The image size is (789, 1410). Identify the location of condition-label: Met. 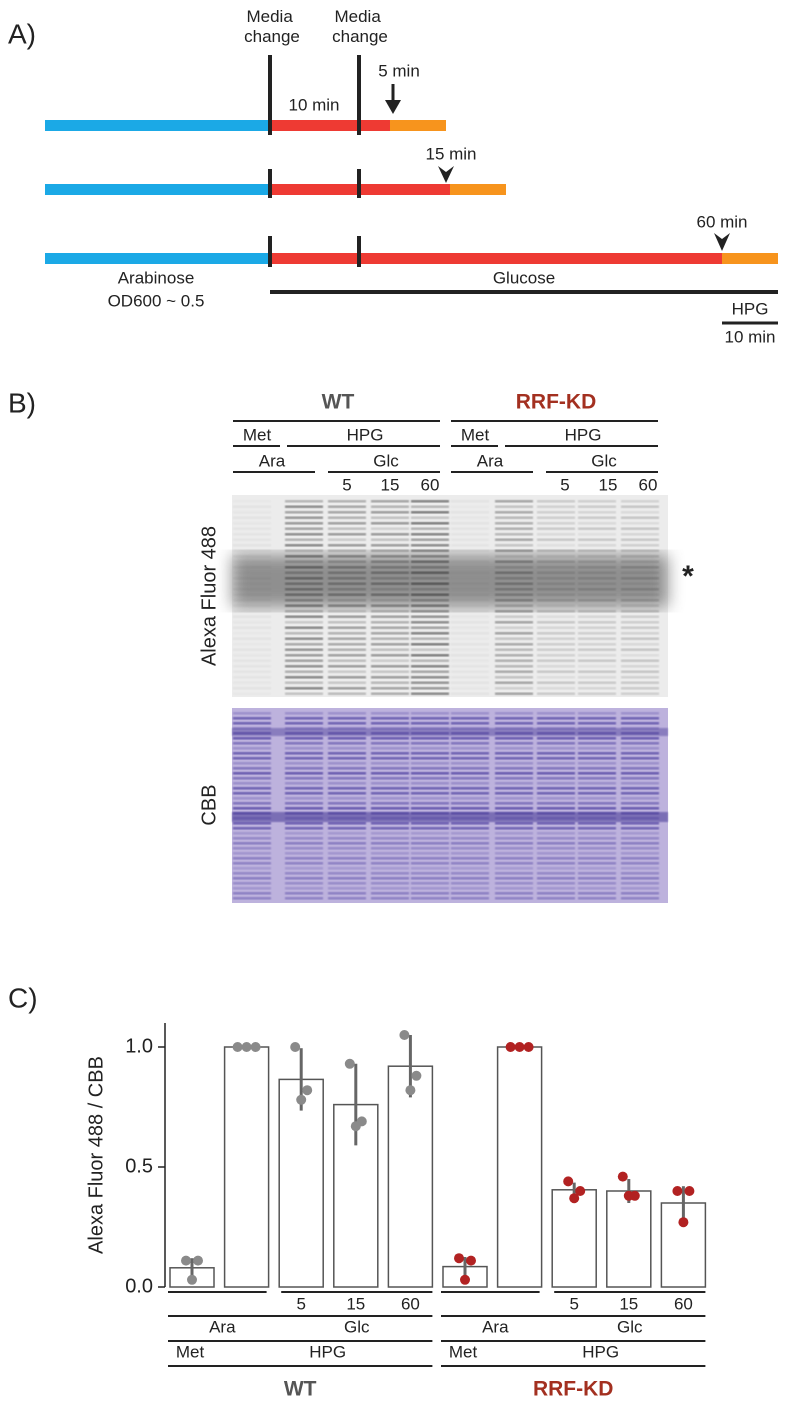
(463, 1351).